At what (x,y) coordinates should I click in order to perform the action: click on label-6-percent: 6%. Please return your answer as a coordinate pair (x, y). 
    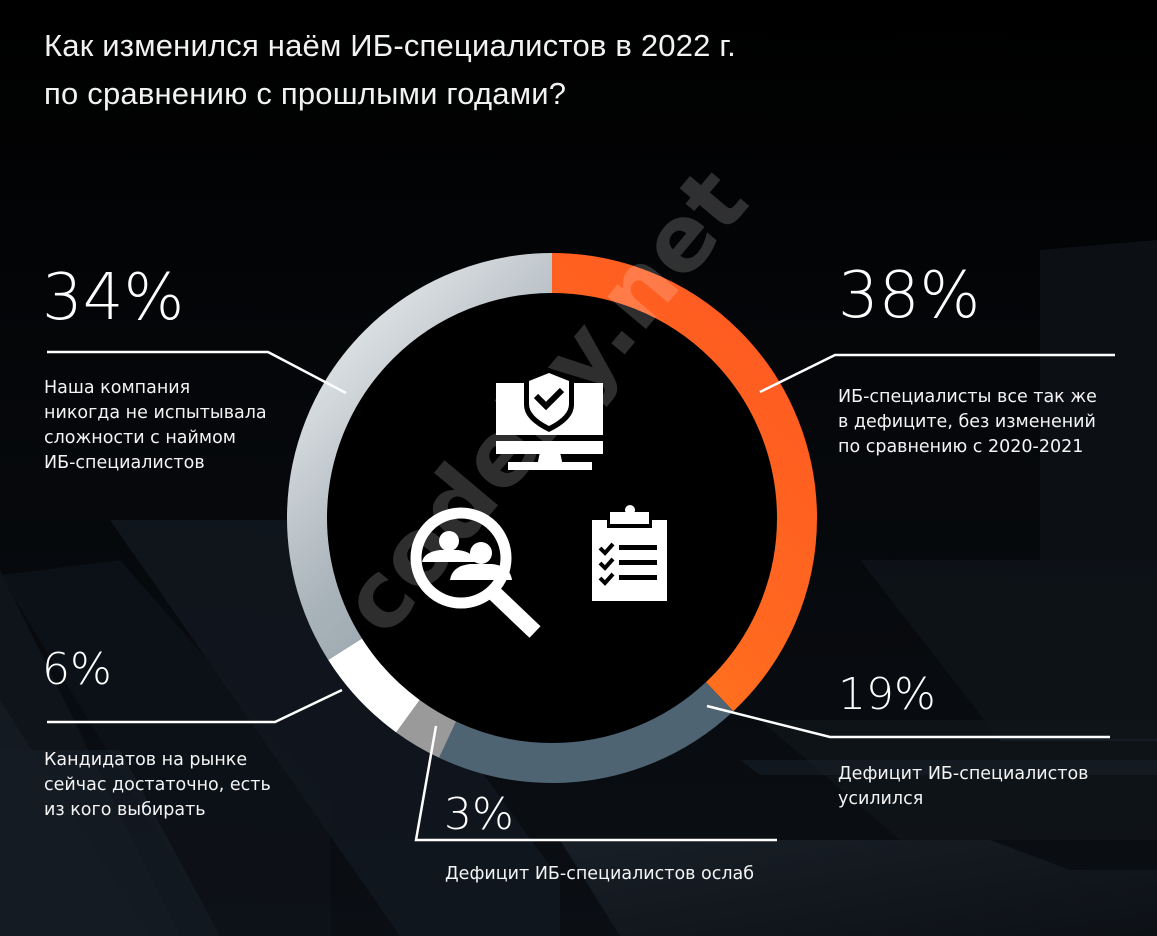
    Looking at the image, I should click on (77, 669).